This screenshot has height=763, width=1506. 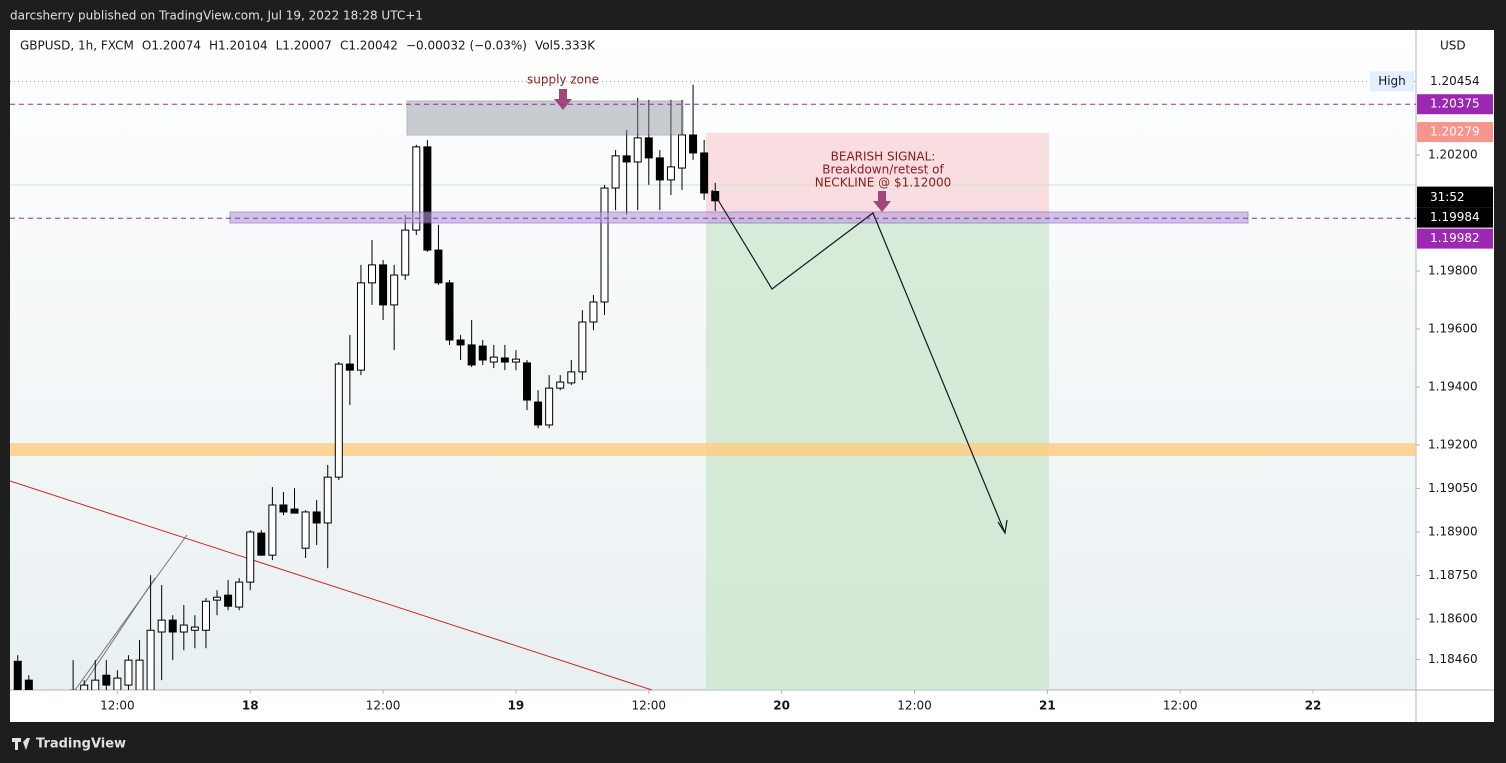 I want to click on annotation: BEARISH SIGNAL:, so click(x=883, y=157).